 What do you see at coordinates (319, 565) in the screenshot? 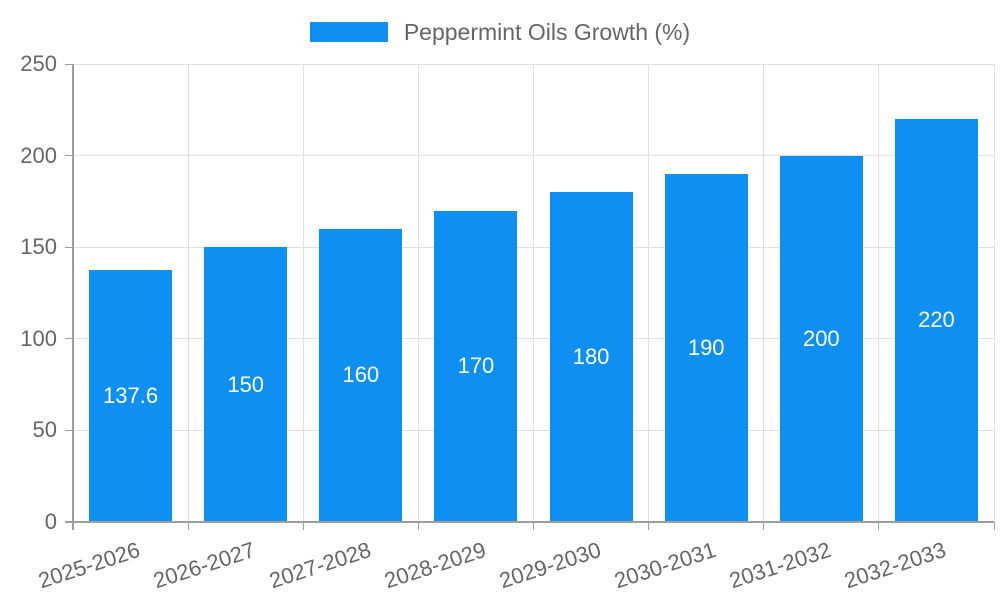
I see `x-axis-label: 2027-2028` at bounding box center [319, 565].